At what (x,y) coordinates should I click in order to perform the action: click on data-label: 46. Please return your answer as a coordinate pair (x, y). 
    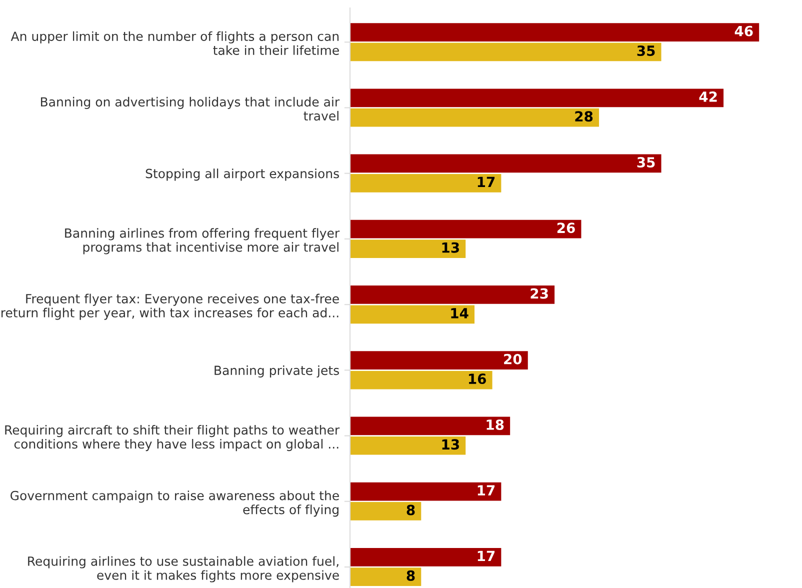
    Looking at the image, I should click on (743, 31).